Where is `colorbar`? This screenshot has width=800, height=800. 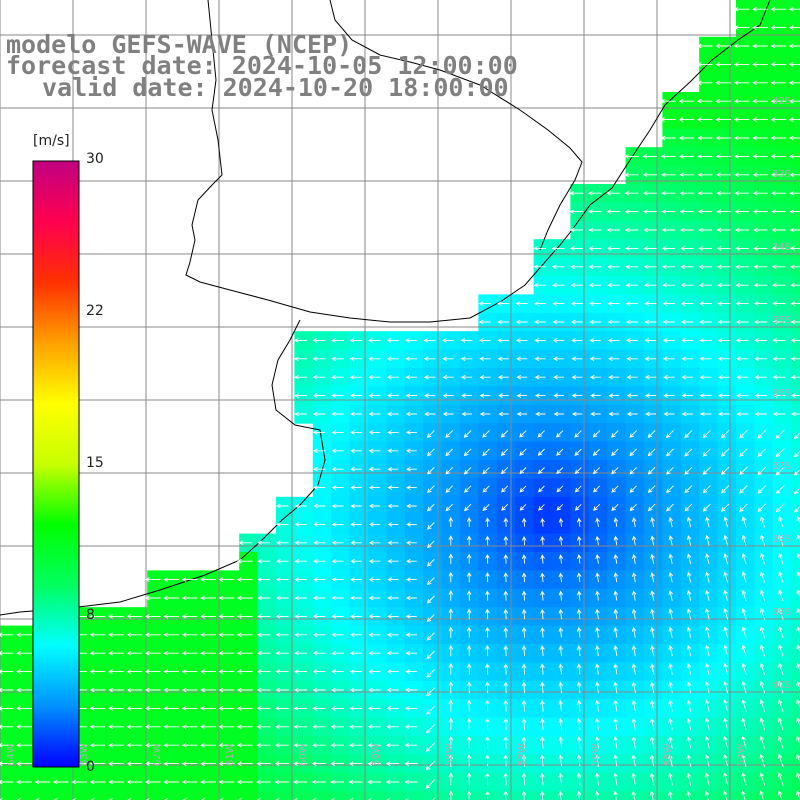 colorbar is located at coordinates (56, 464).